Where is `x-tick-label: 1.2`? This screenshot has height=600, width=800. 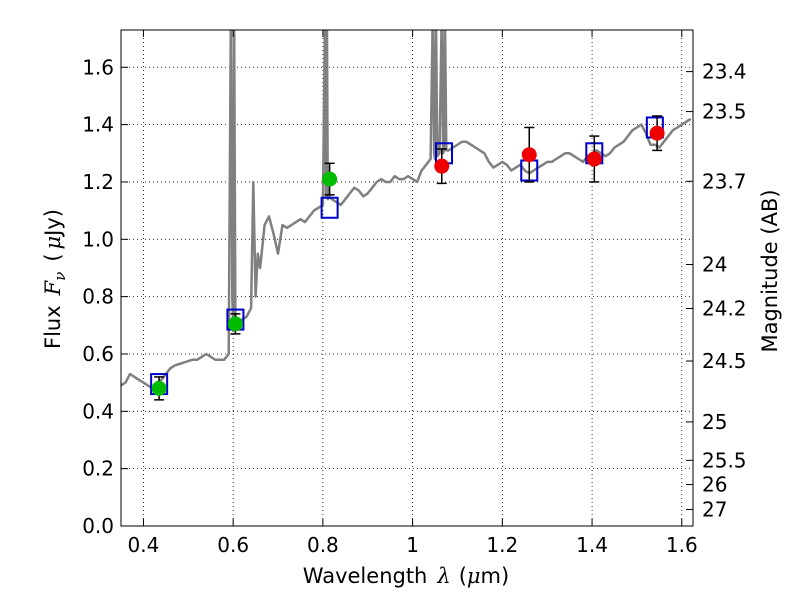 x-tick-label: 1.2 is located at coordinates (502, 545).